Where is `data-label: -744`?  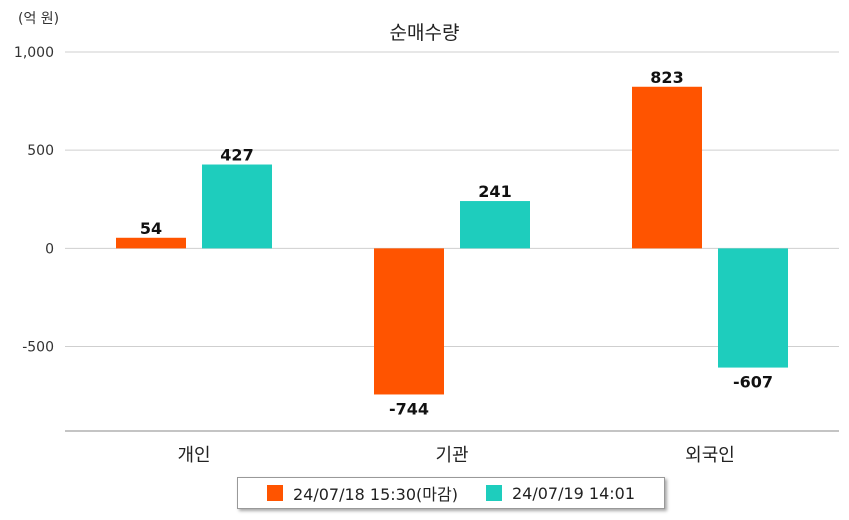
data-label: -744 is located at coordinates (409, 408).